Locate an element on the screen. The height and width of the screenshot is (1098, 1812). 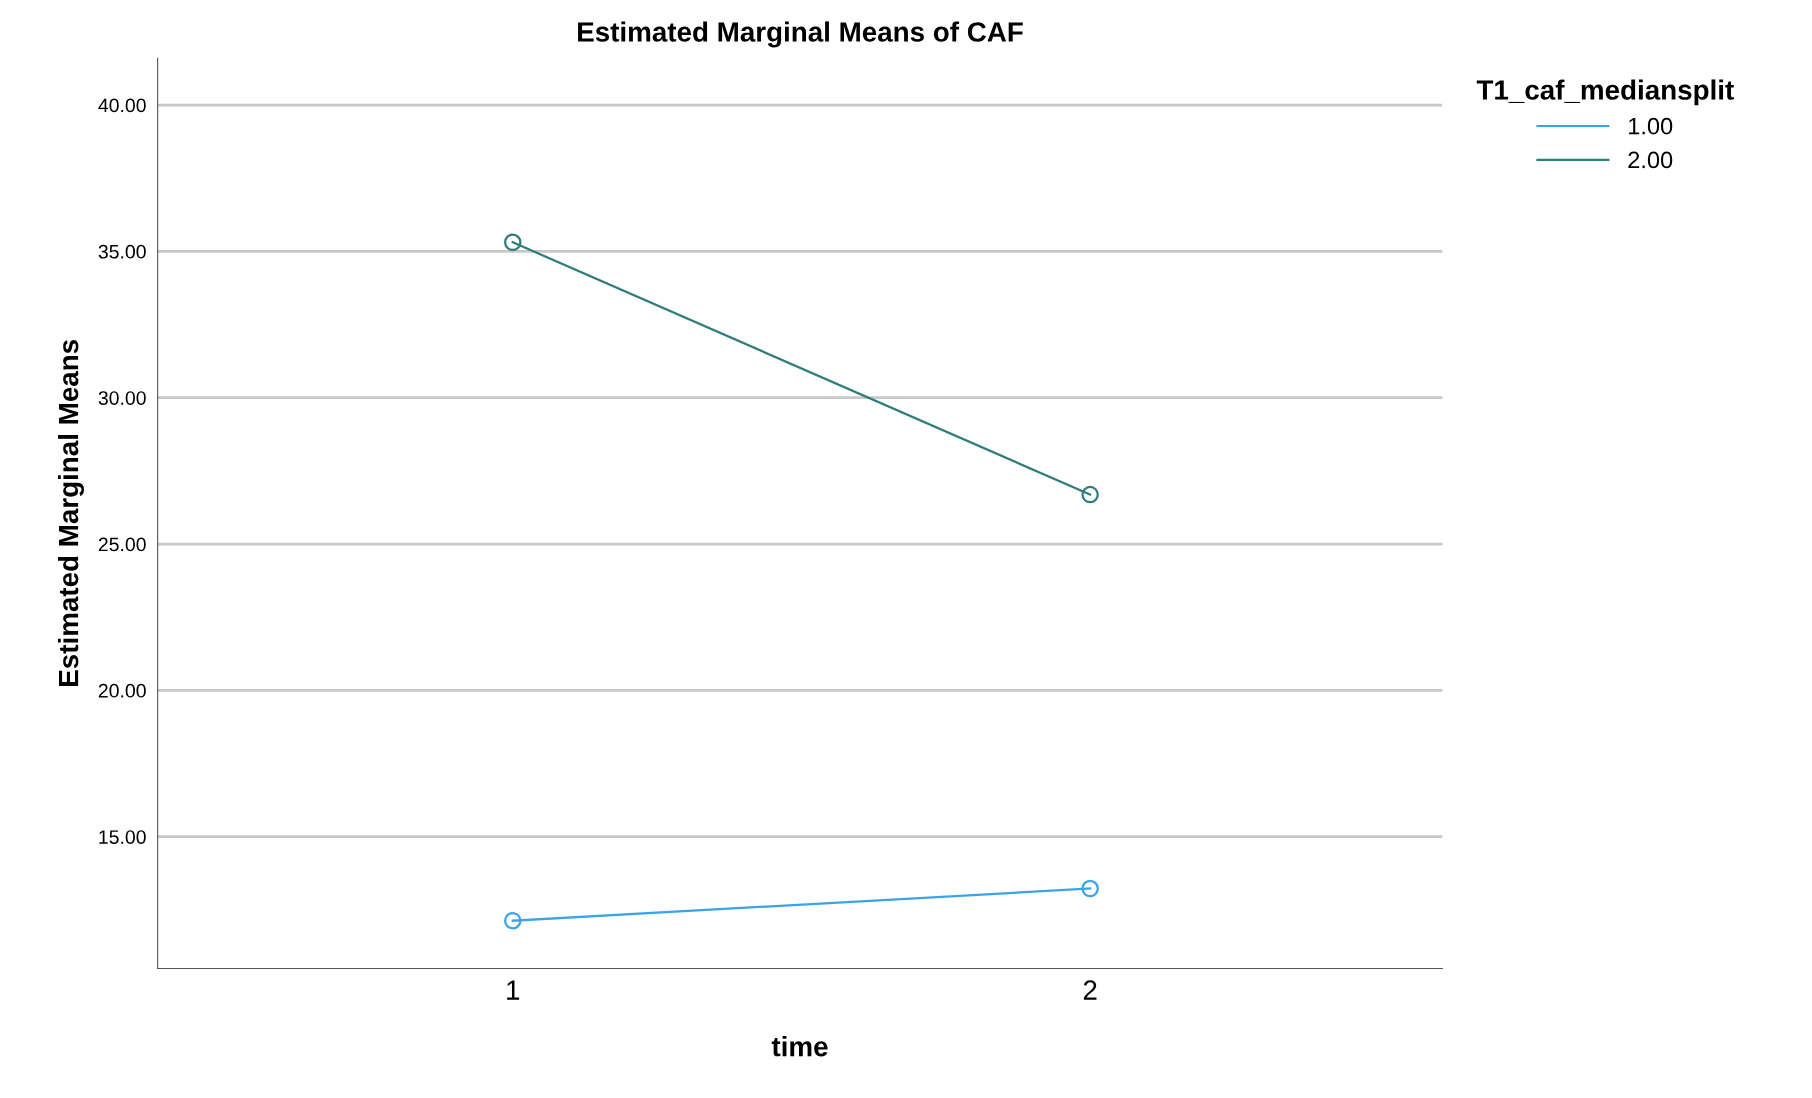
y-tick-label: 30.00 is located at coordinates (122, 398).